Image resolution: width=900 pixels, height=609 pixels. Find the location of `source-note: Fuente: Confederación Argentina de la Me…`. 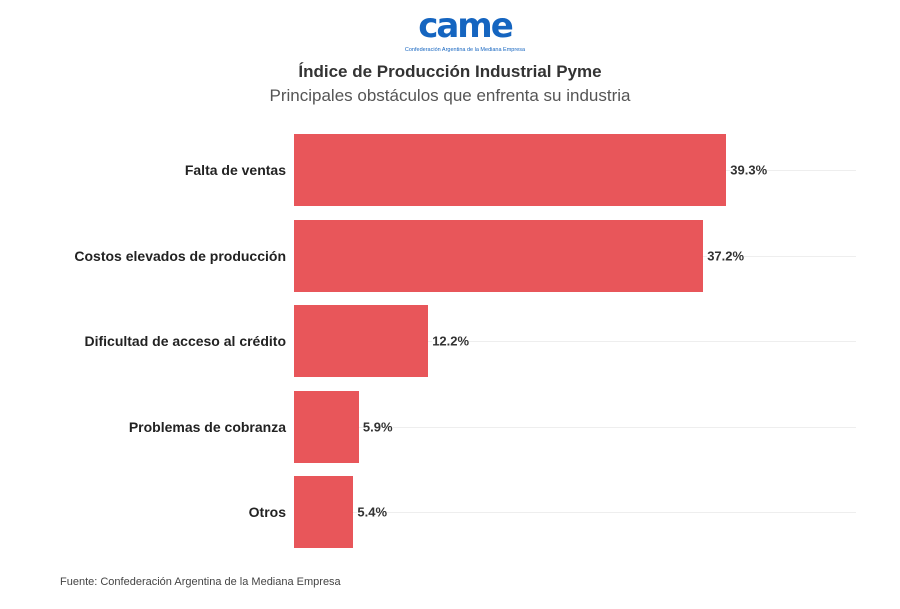

source-note: Fuente: Confederación Argentina de la Me… is located at coordinates (200, 582).